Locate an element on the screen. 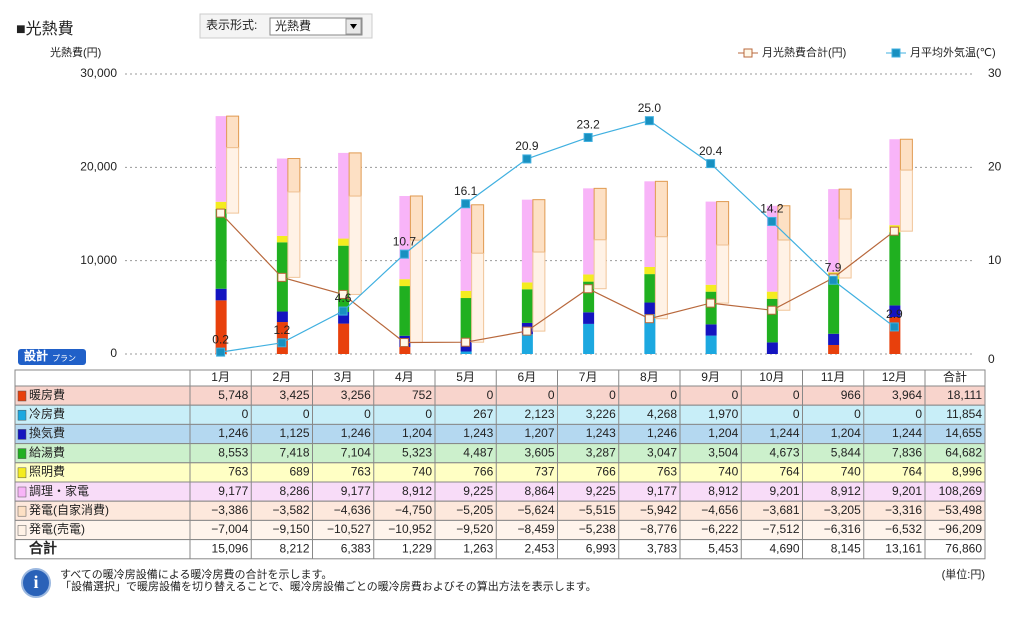 This screenshot has width=1024, height=621. format-select is located at coordinates (316, 26).